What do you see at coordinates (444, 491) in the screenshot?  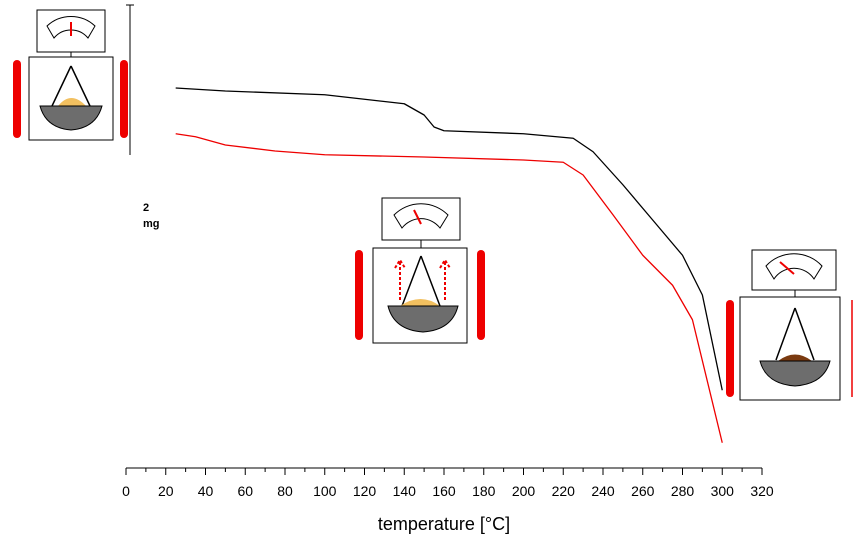 I see `x-tick-label: 160` at bounding box center [444, 491].